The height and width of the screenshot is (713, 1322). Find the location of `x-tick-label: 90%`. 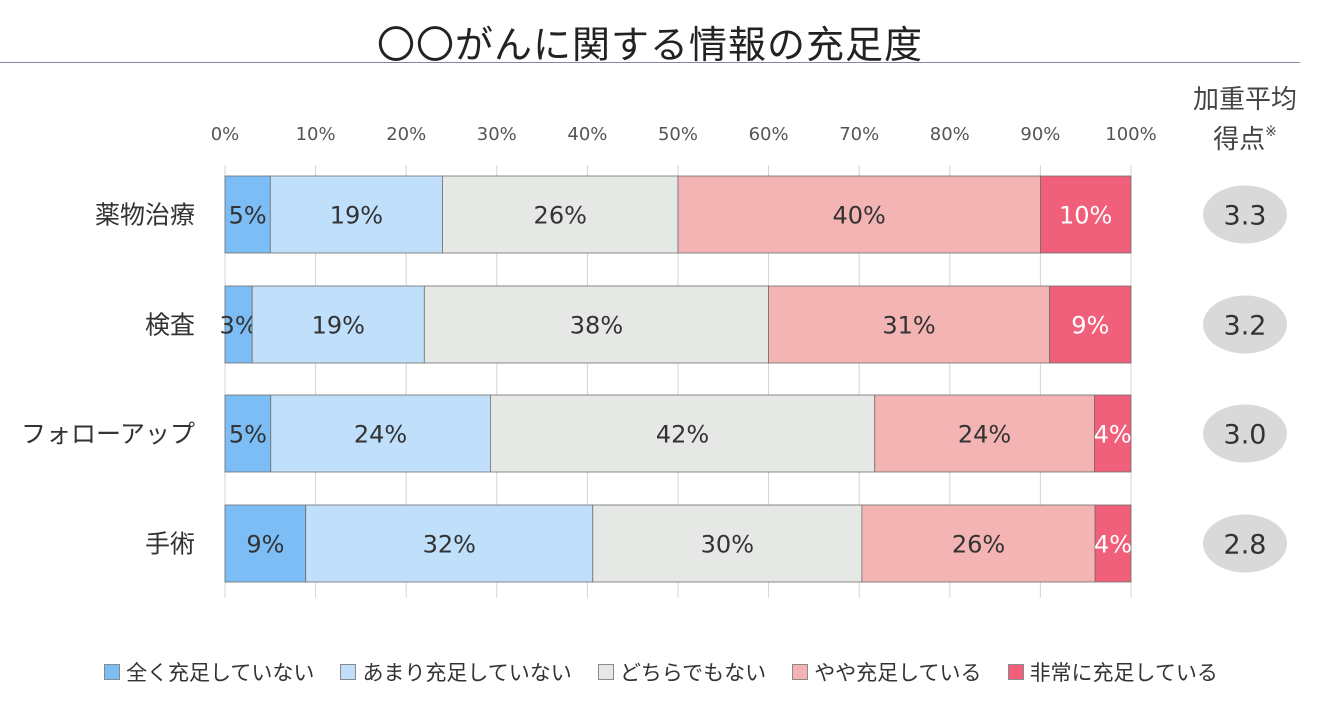

x-tick-label: 90% is located at coordinates (1040, 134).